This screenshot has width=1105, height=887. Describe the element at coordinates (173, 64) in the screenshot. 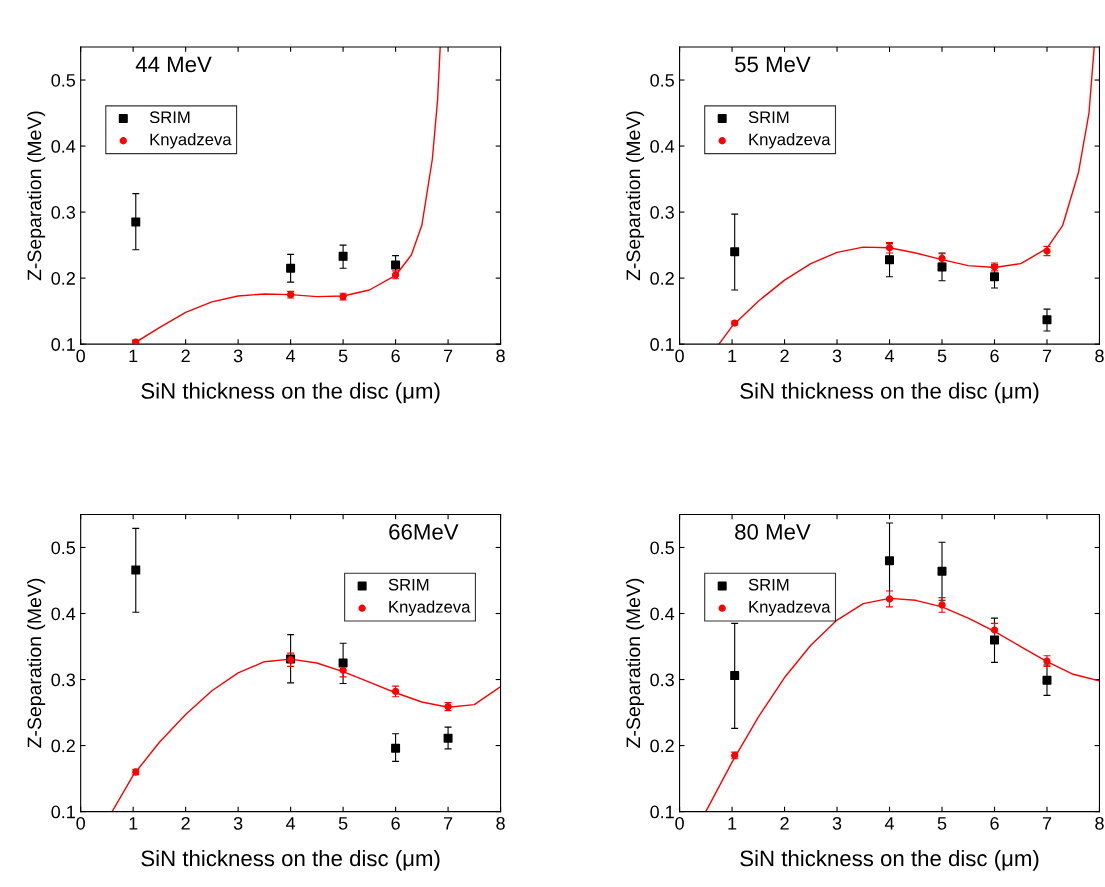

I see `chart-title: 44 MeV` at that location.